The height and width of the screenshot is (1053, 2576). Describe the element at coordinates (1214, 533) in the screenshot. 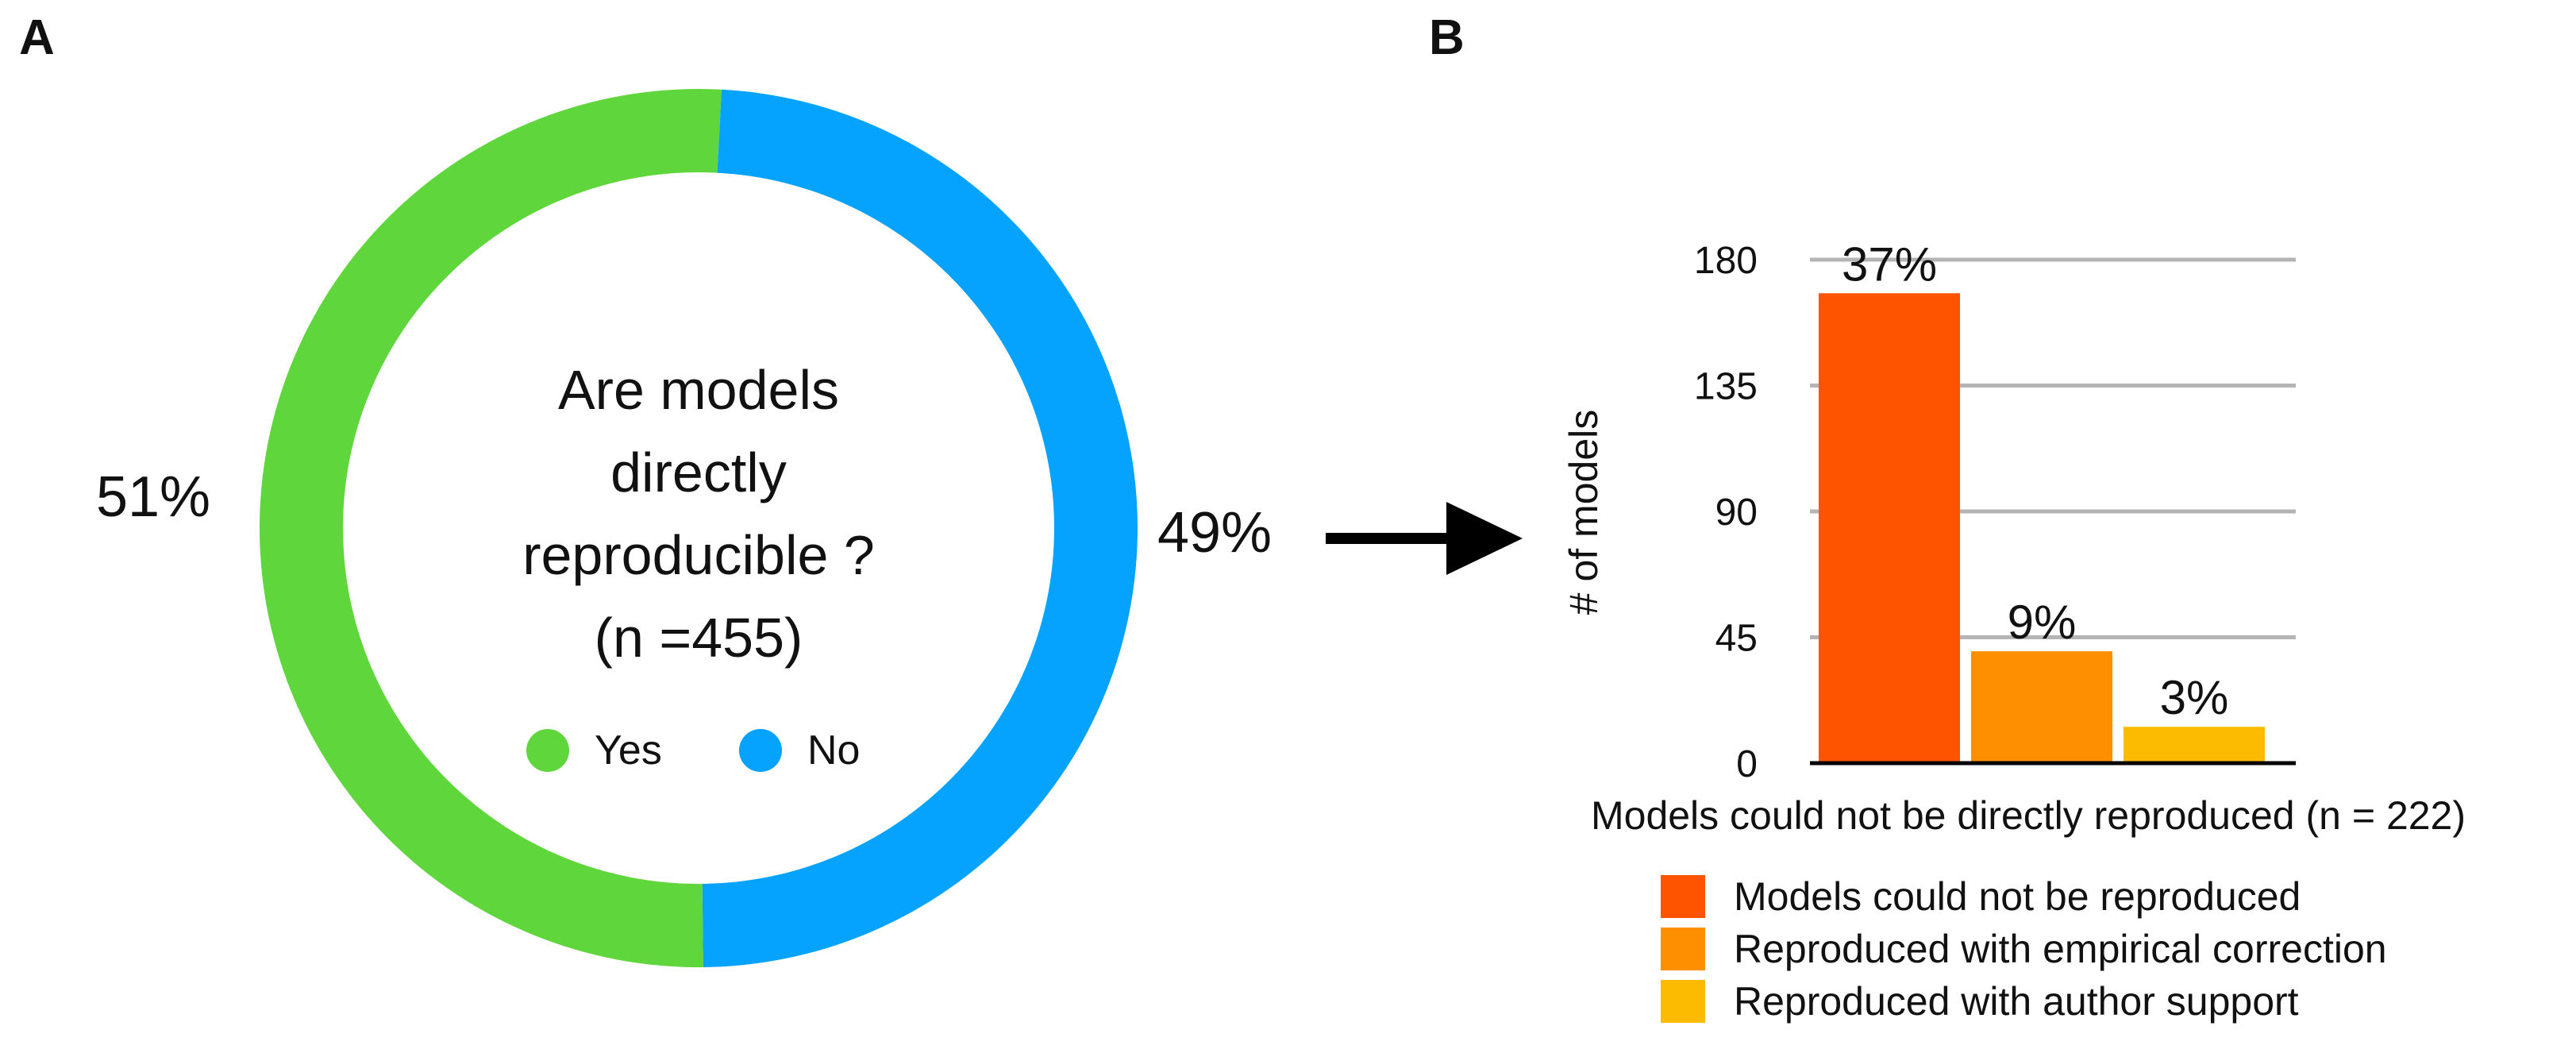

I see `donut-value-label-no: 49%` at that location.